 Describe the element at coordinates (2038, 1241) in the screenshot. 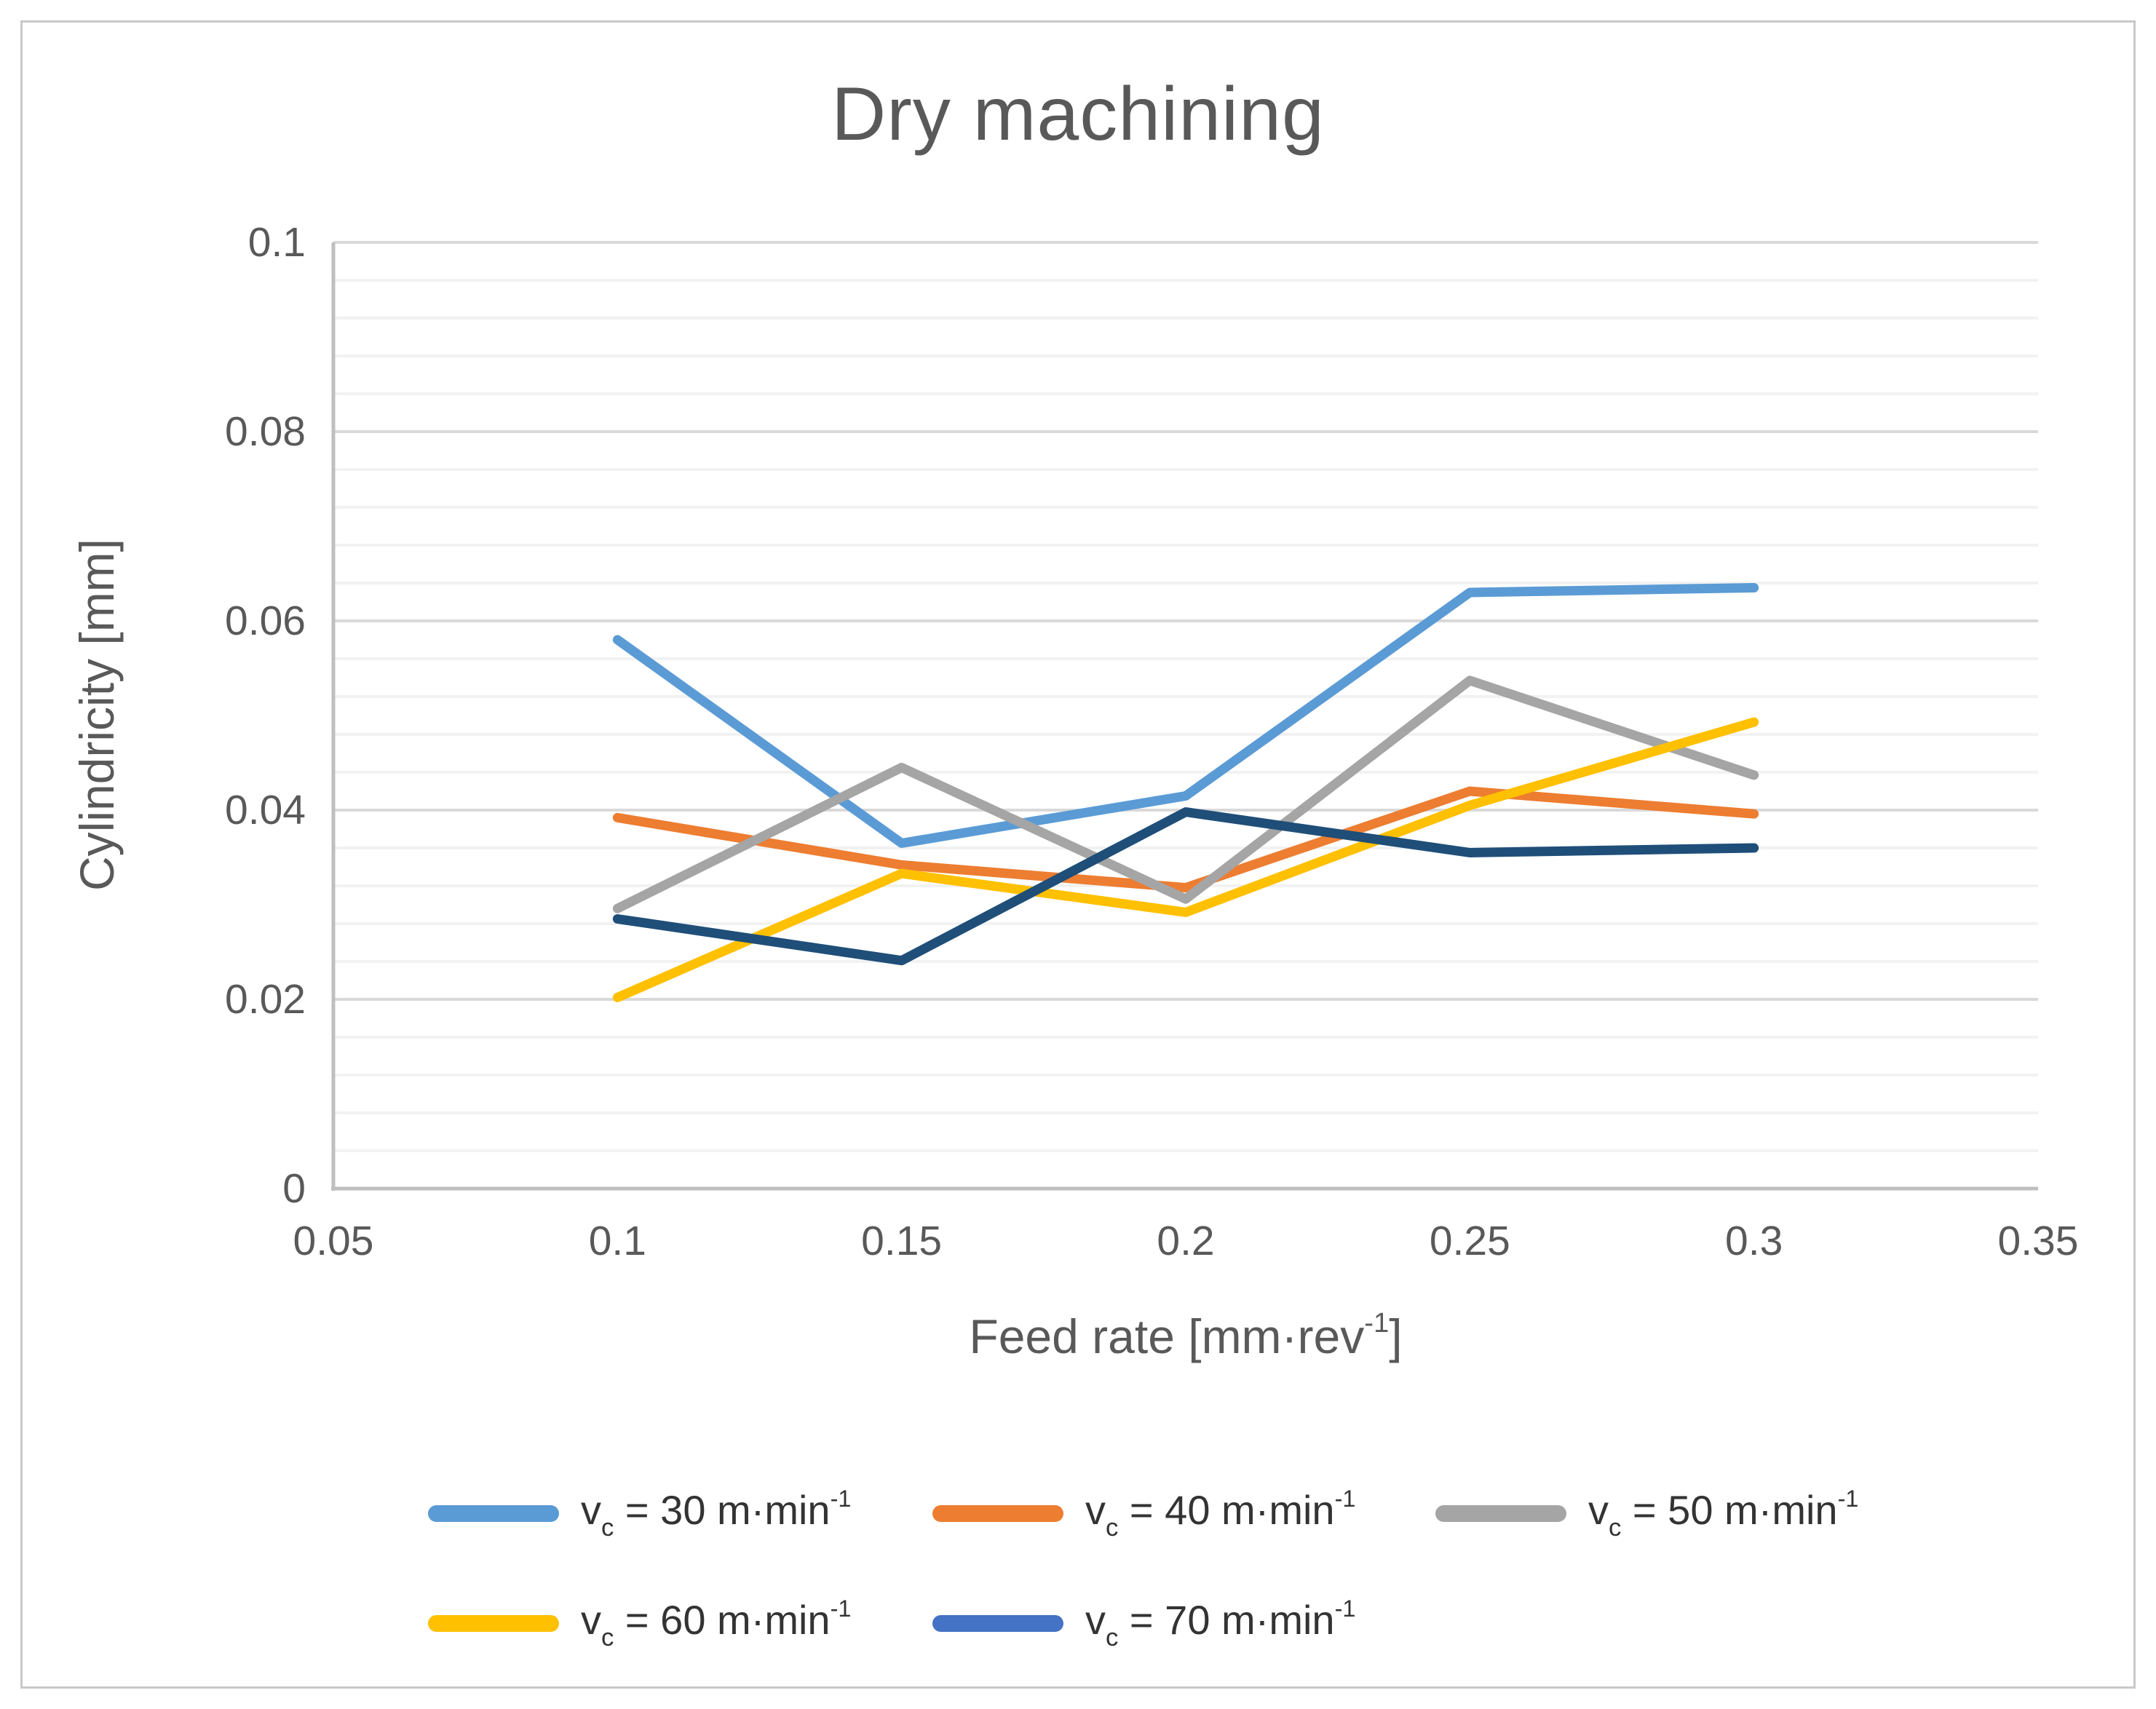

I see `x-tick-label: 0.35` at that location.